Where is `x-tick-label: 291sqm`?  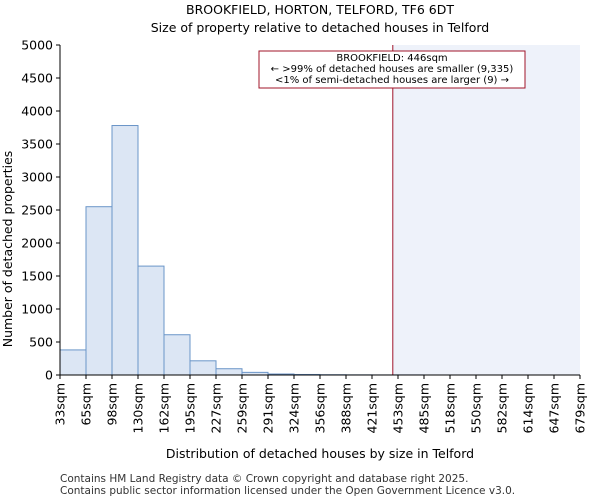 x-tick-label: 291sqm is located at coordinates (268, 408).